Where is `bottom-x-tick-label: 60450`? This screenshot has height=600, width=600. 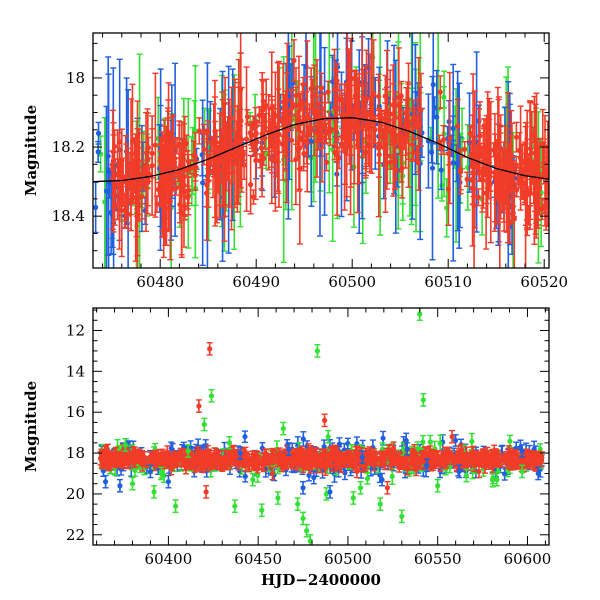 bottom-x-tick-label: 60450 is located at coordinates (258, 559).